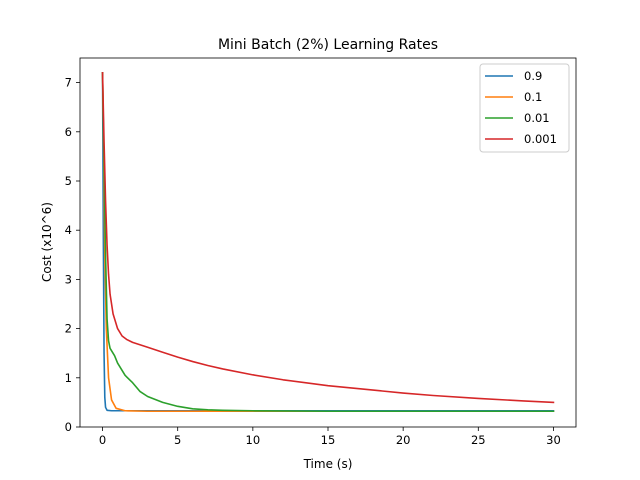 The height and width of the screenshot is (480, 640). What do you see at coordinates (328, 440) in the screenshot?
I see `x-tick-label-3: 15` at bounding box center [328, 440].